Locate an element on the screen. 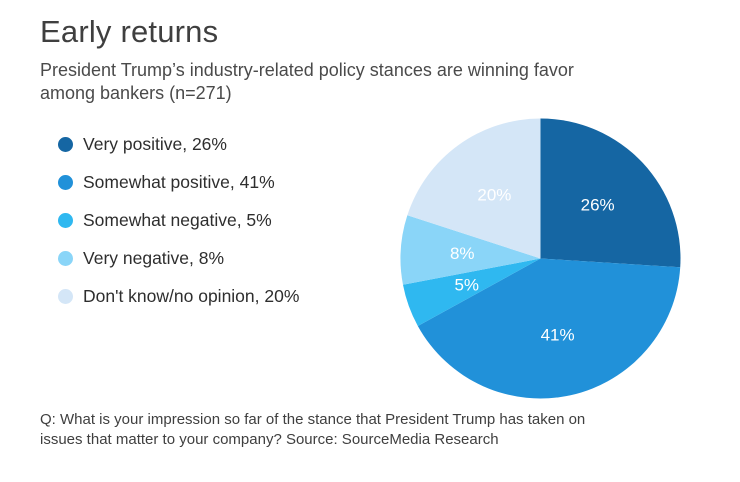  legend-item: Somewhat positive, 41% is located at coordinates (178, 182).